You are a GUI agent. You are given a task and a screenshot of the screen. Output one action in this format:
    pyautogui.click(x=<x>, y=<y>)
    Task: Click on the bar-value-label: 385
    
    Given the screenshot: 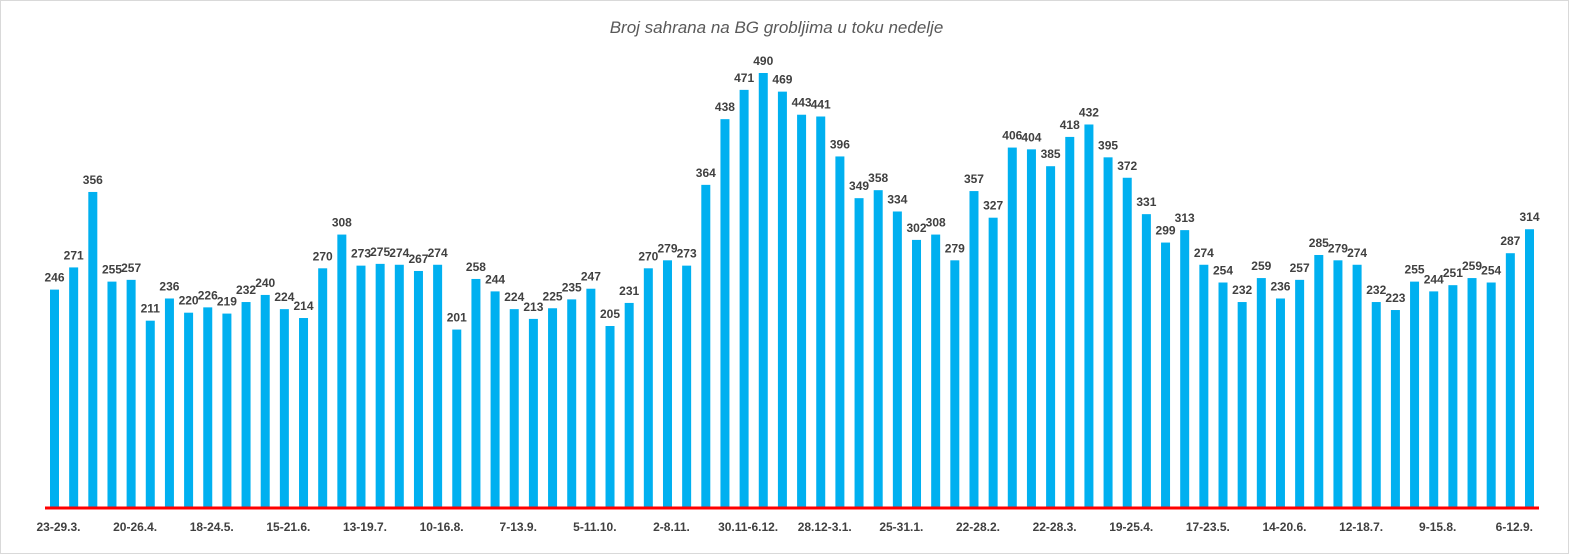 What is the action you would take?
    pyautogui.click(x=1051, y=154)
    